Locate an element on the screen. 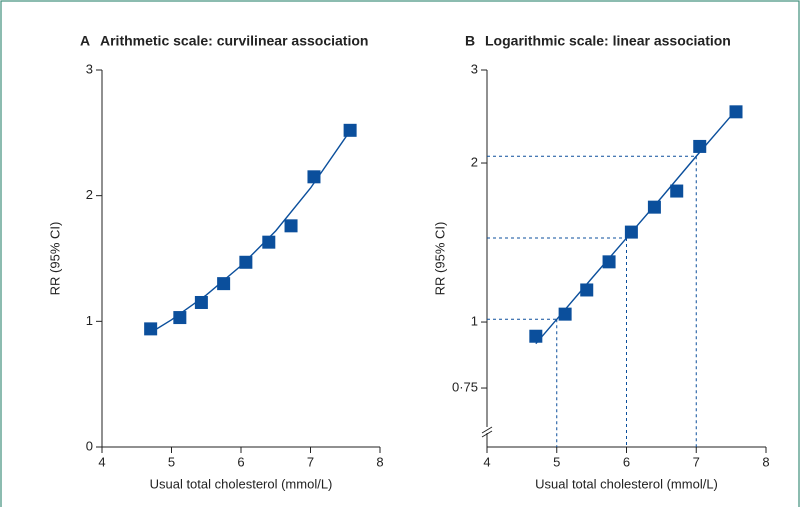  panel-label: A is located at coordinates (85, 41).